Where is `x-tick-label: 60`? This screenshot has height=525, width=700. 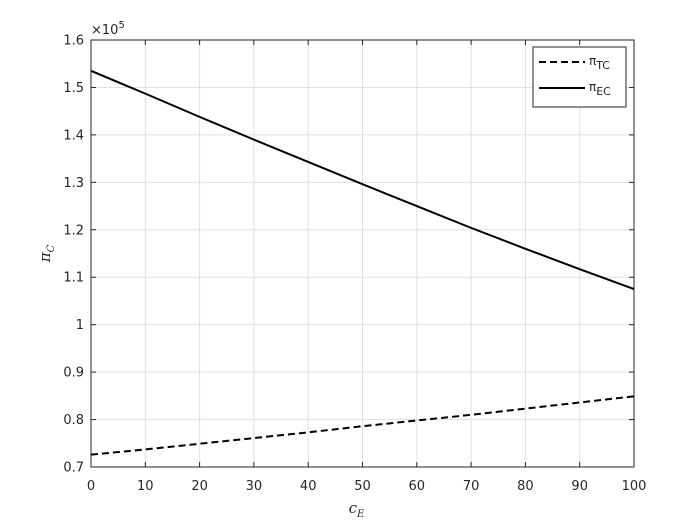
x-tick-label: 60 is located at coordinates (417, 486).